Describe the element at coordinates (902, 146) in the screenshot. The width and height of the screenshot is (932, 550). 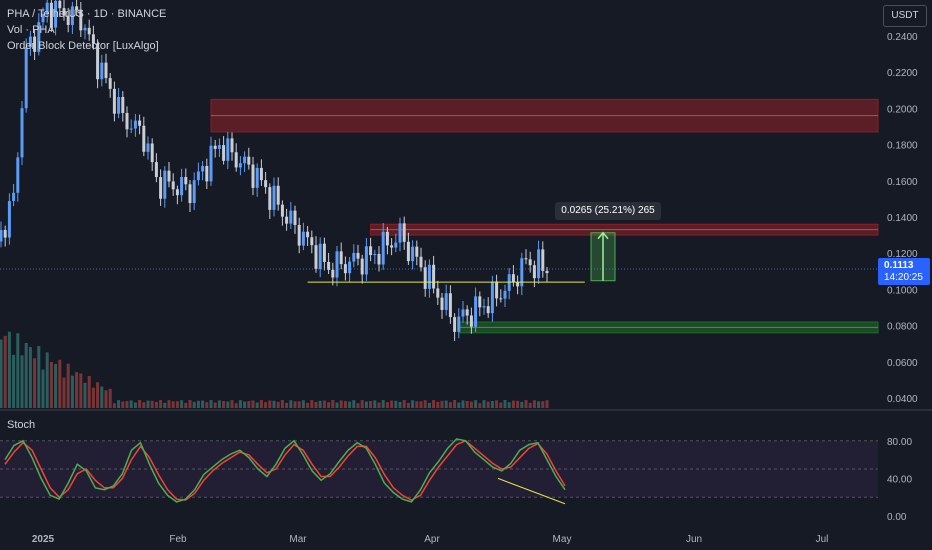
I see `y-tick-label: 0.1800` at that location.